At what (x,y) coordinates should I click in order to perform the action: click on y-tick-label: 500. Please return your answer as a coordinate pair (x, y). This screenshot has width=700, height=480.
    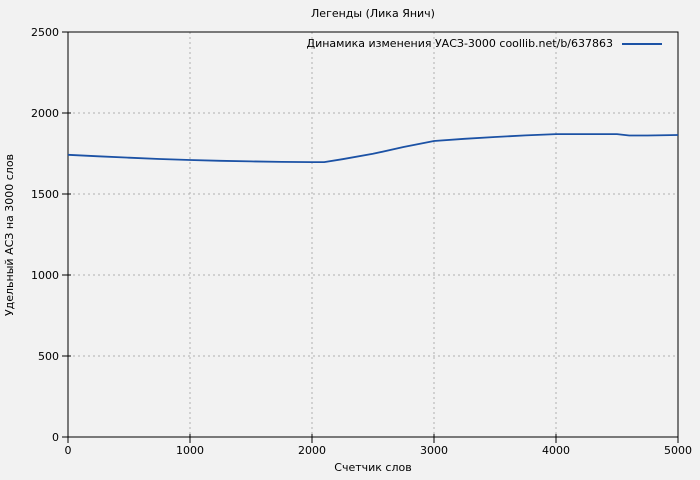
    Looking at the image, I should click on (48, 356).